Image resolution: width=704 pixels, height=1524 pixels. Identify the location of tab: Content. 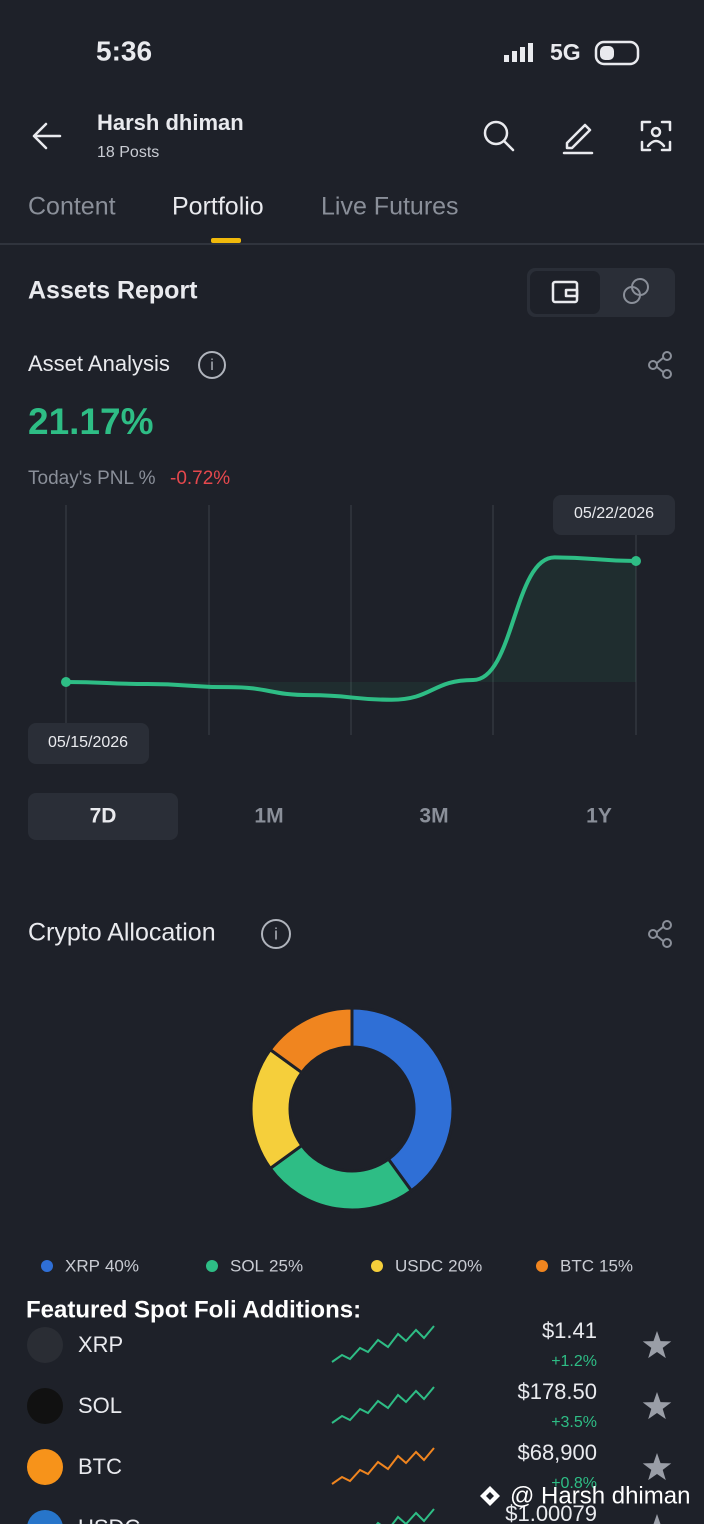
(72, 207).